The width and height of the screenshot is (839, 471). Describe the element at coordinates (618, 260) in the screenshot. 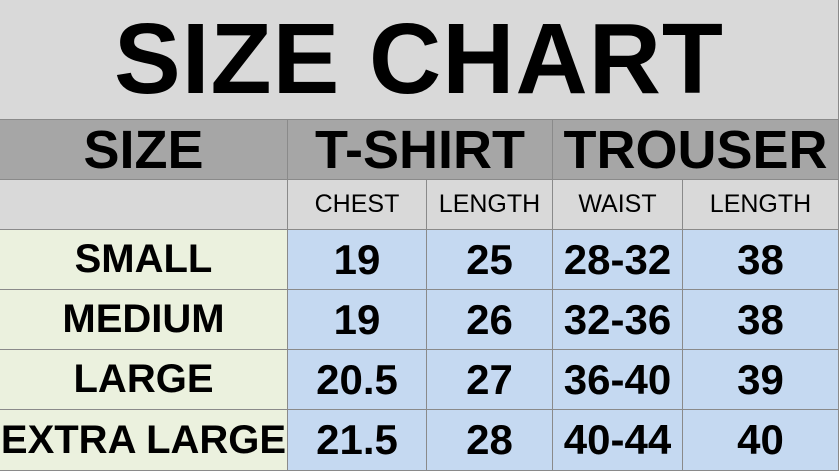

I see `measurement: 28-32` at that location.